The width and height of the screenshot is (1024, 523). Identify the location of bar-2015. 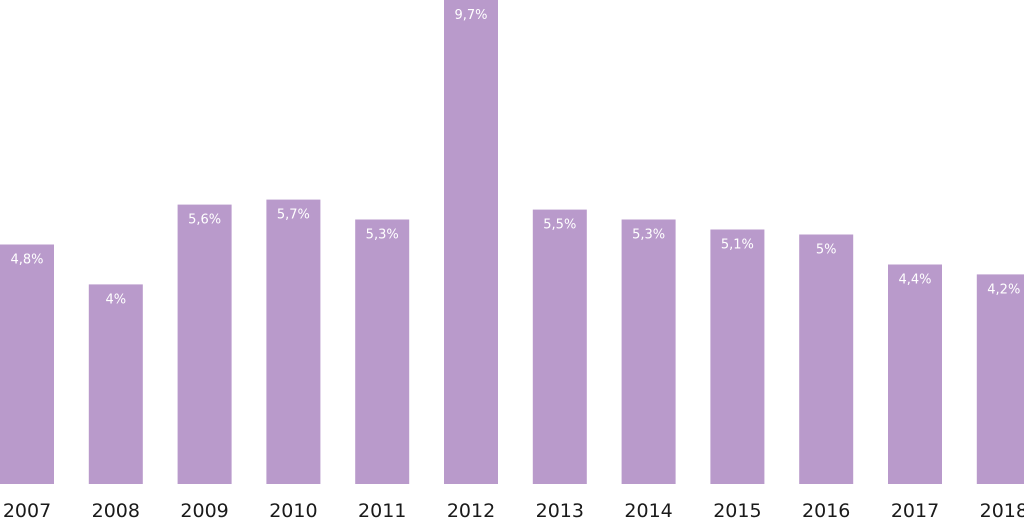
(737, 356).